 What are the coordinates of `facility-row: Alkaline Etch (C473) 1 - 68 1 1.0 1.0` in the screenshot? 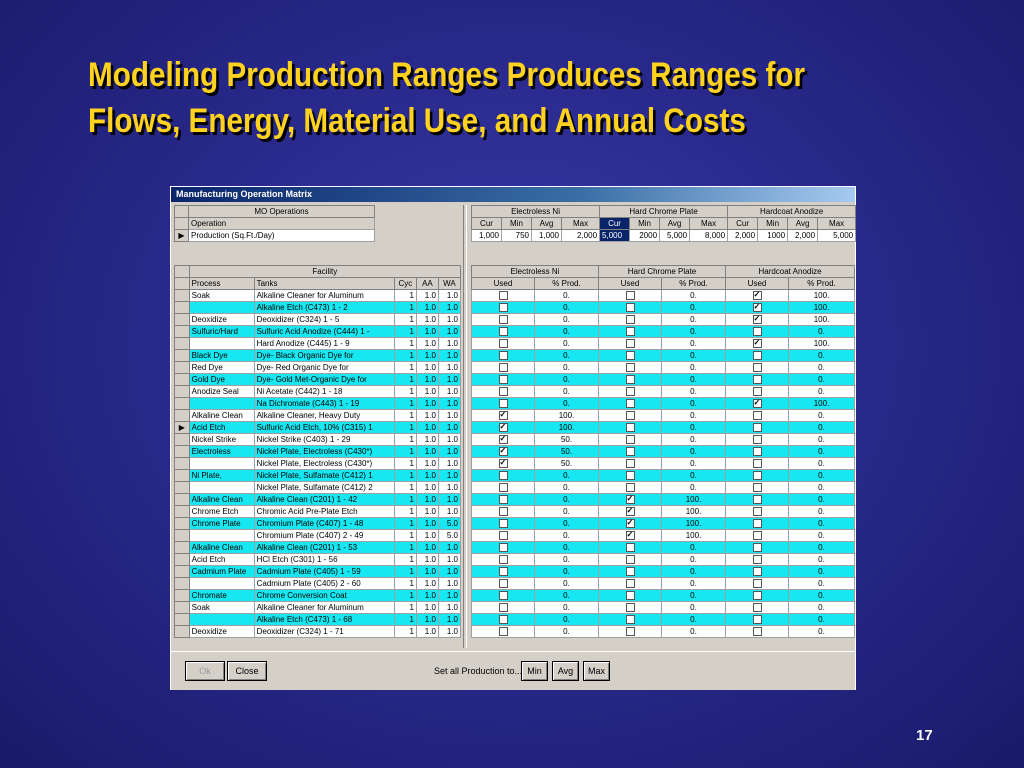 It's located at (318, 619).